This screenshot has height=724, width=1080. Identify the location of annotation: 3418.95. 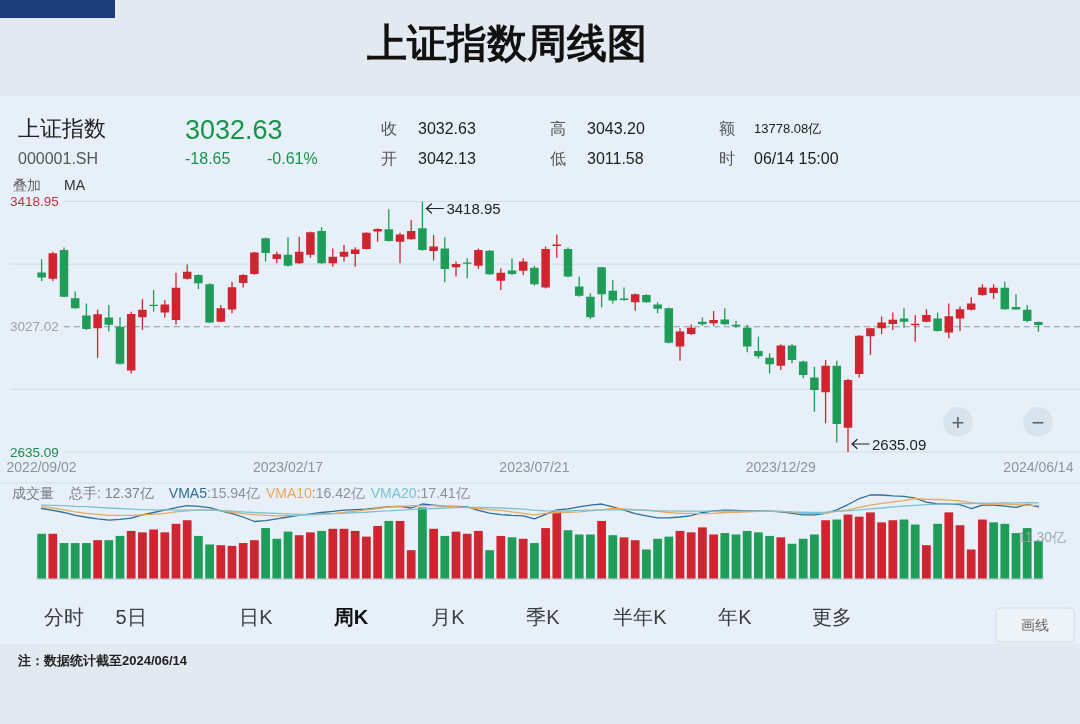
(473, 208).